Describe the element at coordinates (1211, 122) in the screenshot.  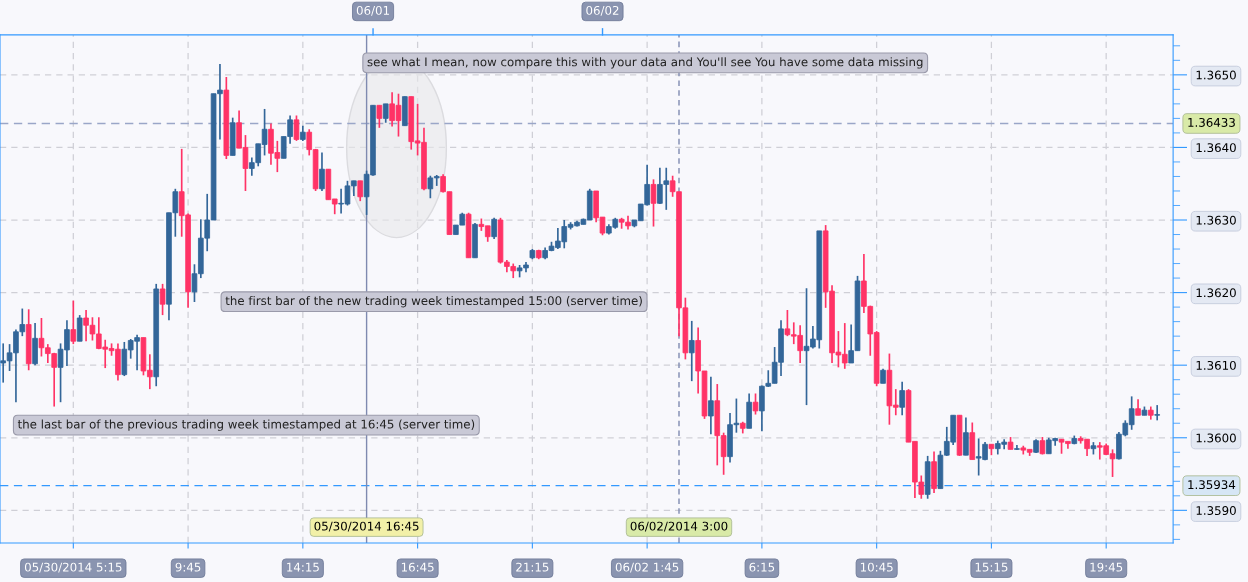
I see `ref-line-label: 1.36433` at that location.